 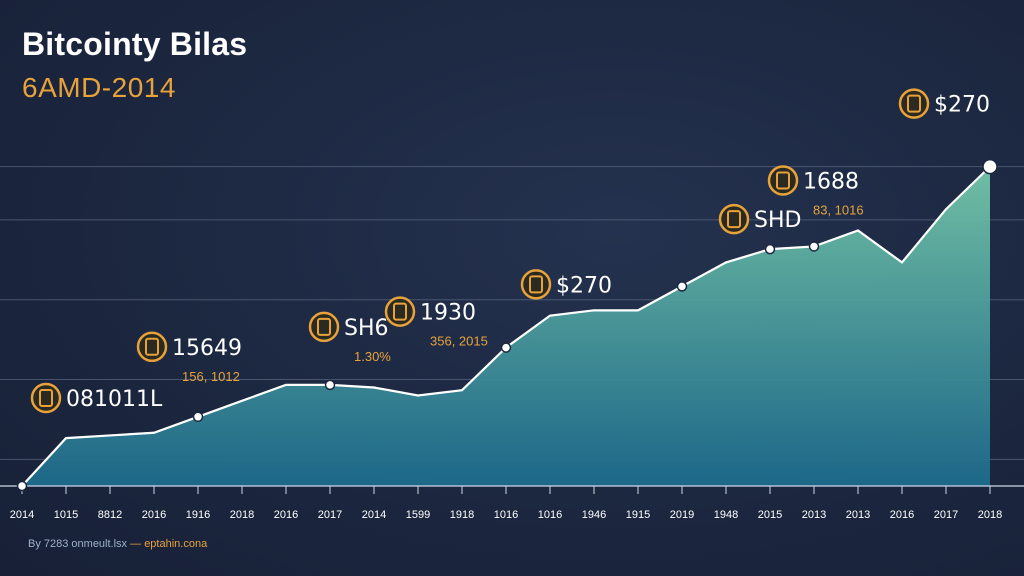 What do you see at coordinates (418, 515) in the screenshot?
I see `x-tick-label-9: 1599` at bounding box center [418, 515].